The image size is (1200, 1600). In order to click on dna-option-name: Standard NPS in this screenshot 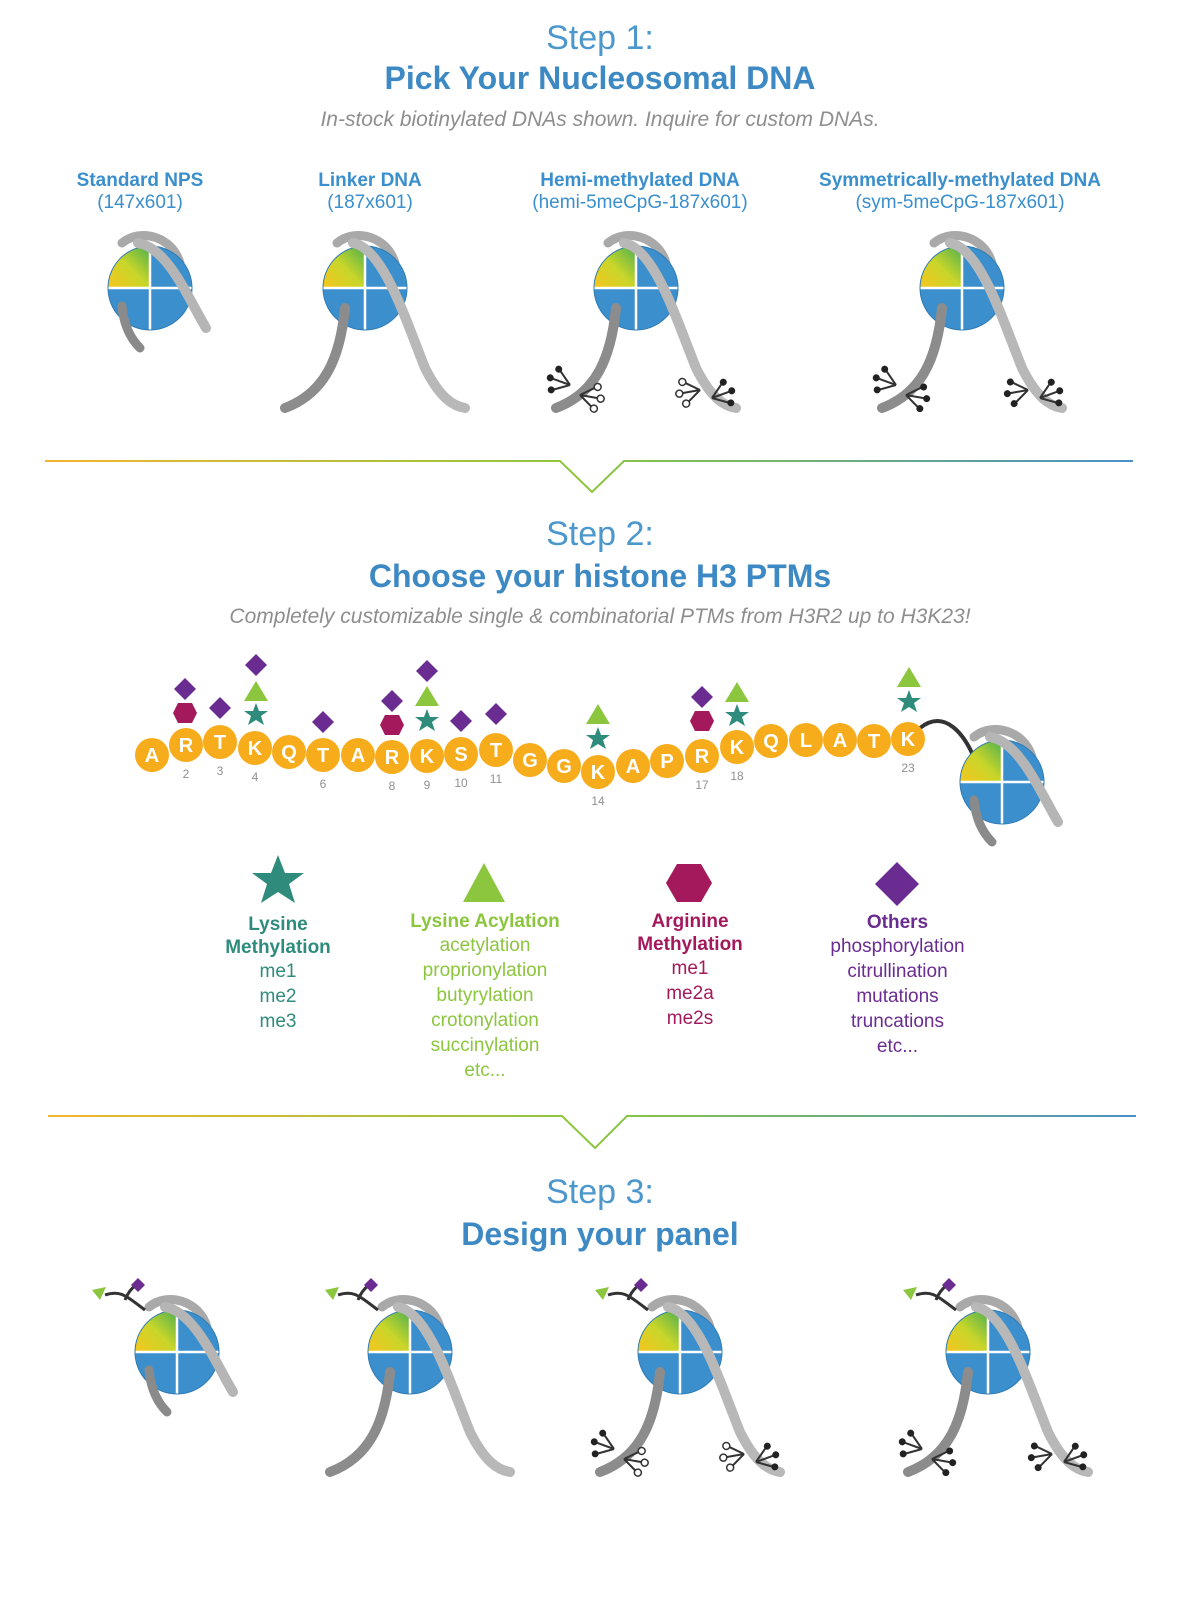, I will do `click(140, 180)`.